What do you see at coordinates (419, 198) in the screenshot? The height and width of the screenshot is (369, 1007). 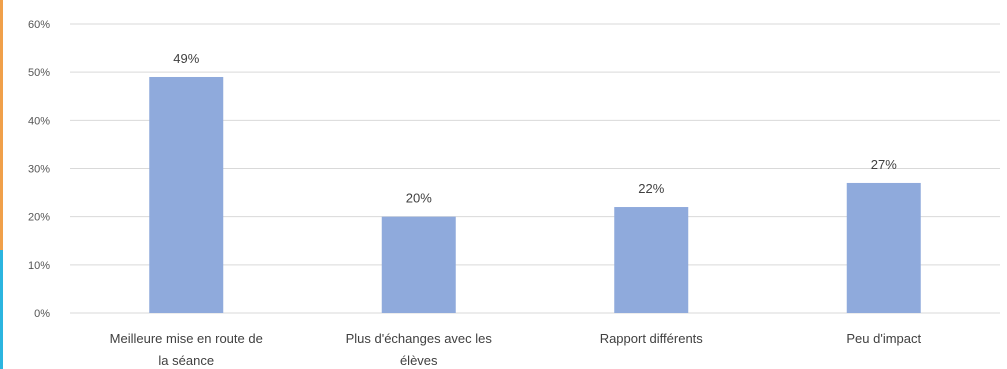 I see `data-label: 20%` at bounding box center [419, 198].